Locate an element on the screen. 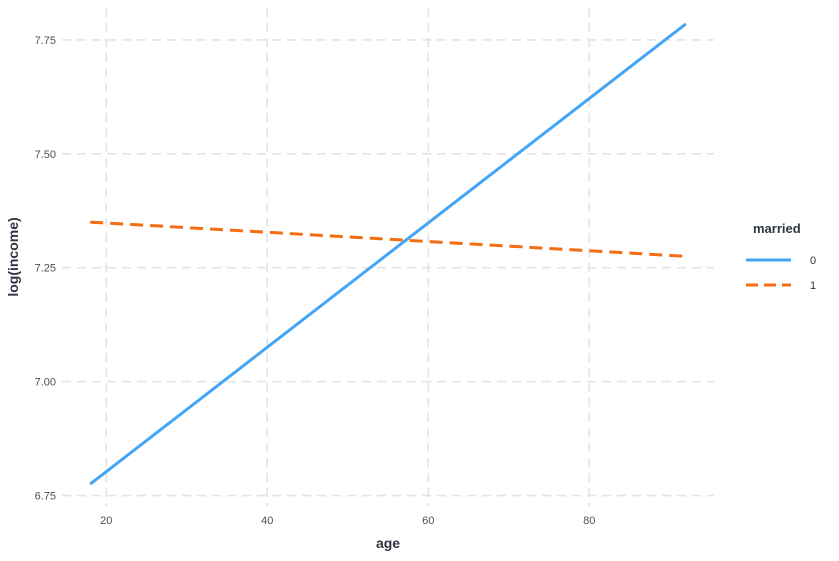 The height and width of the screenshot is (561, 839). x-tick-label: 80 is located at coordinates (589, 521).